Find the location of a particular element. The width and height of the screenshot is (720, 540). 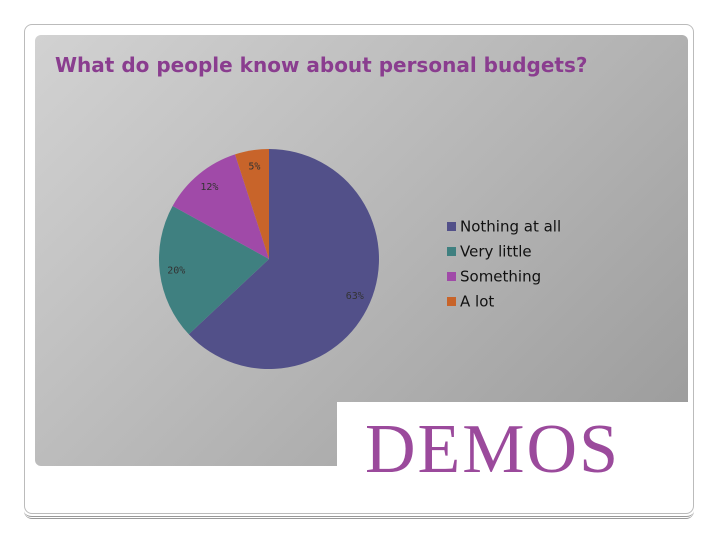

logo: DEMOS is located at coordinates (493, 449).